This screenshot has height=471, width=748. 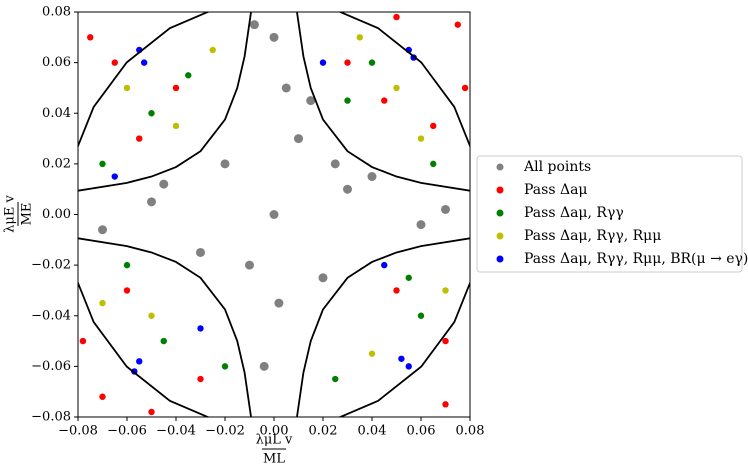 I want to click on legend-label: All points, so click(x=557, y=167).